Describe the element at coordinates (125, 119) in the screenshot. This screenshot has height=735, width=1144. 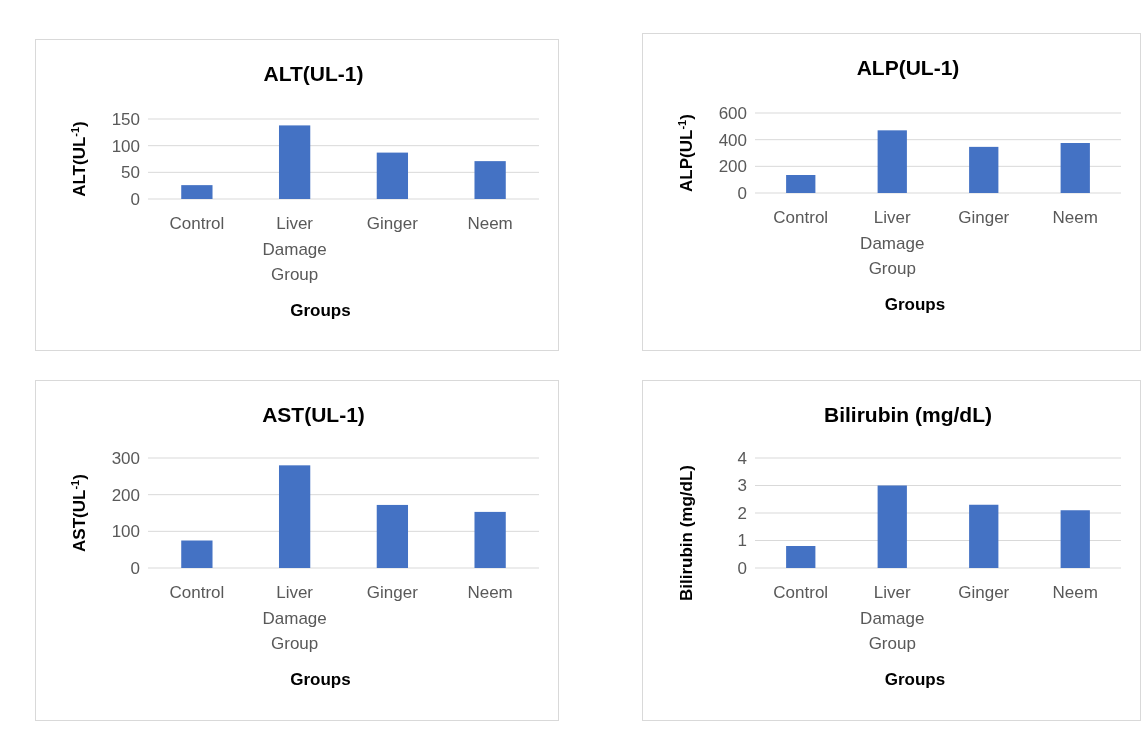
I see `y-tick-label: 150` at that location.